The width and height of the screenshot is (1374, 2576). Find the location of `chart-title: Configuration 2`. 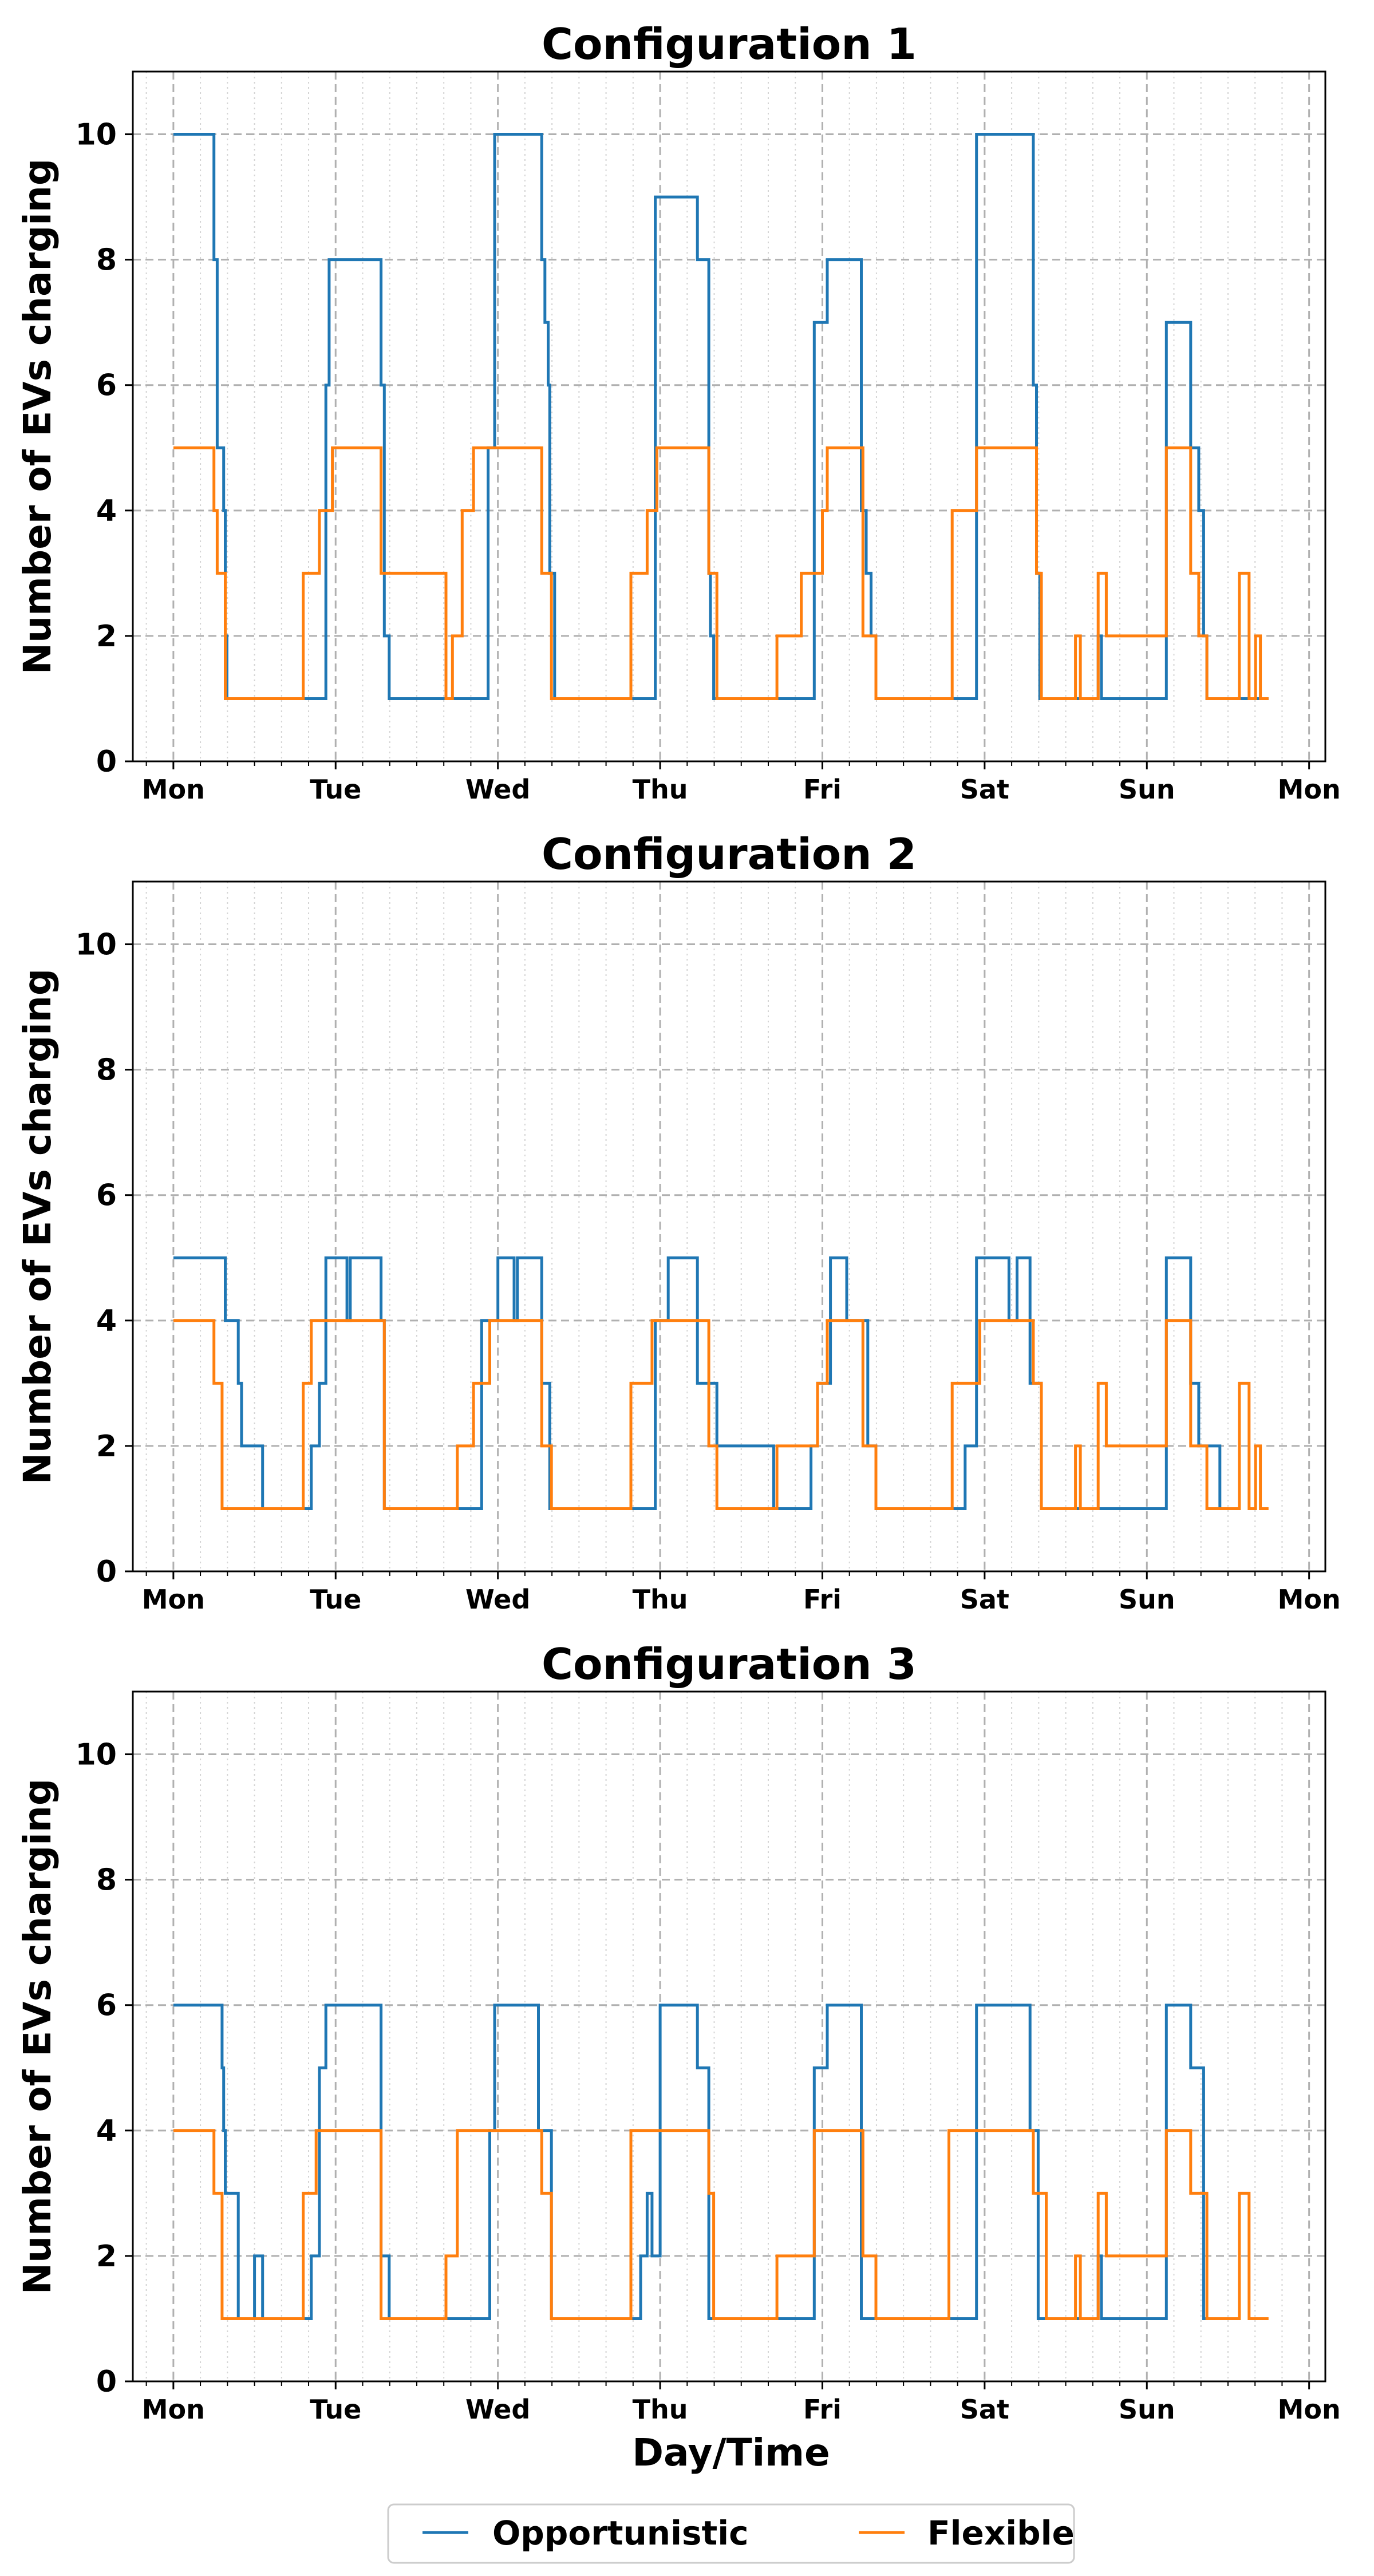

chart-title: Configuration 2 is located at coordinates (729, 854).